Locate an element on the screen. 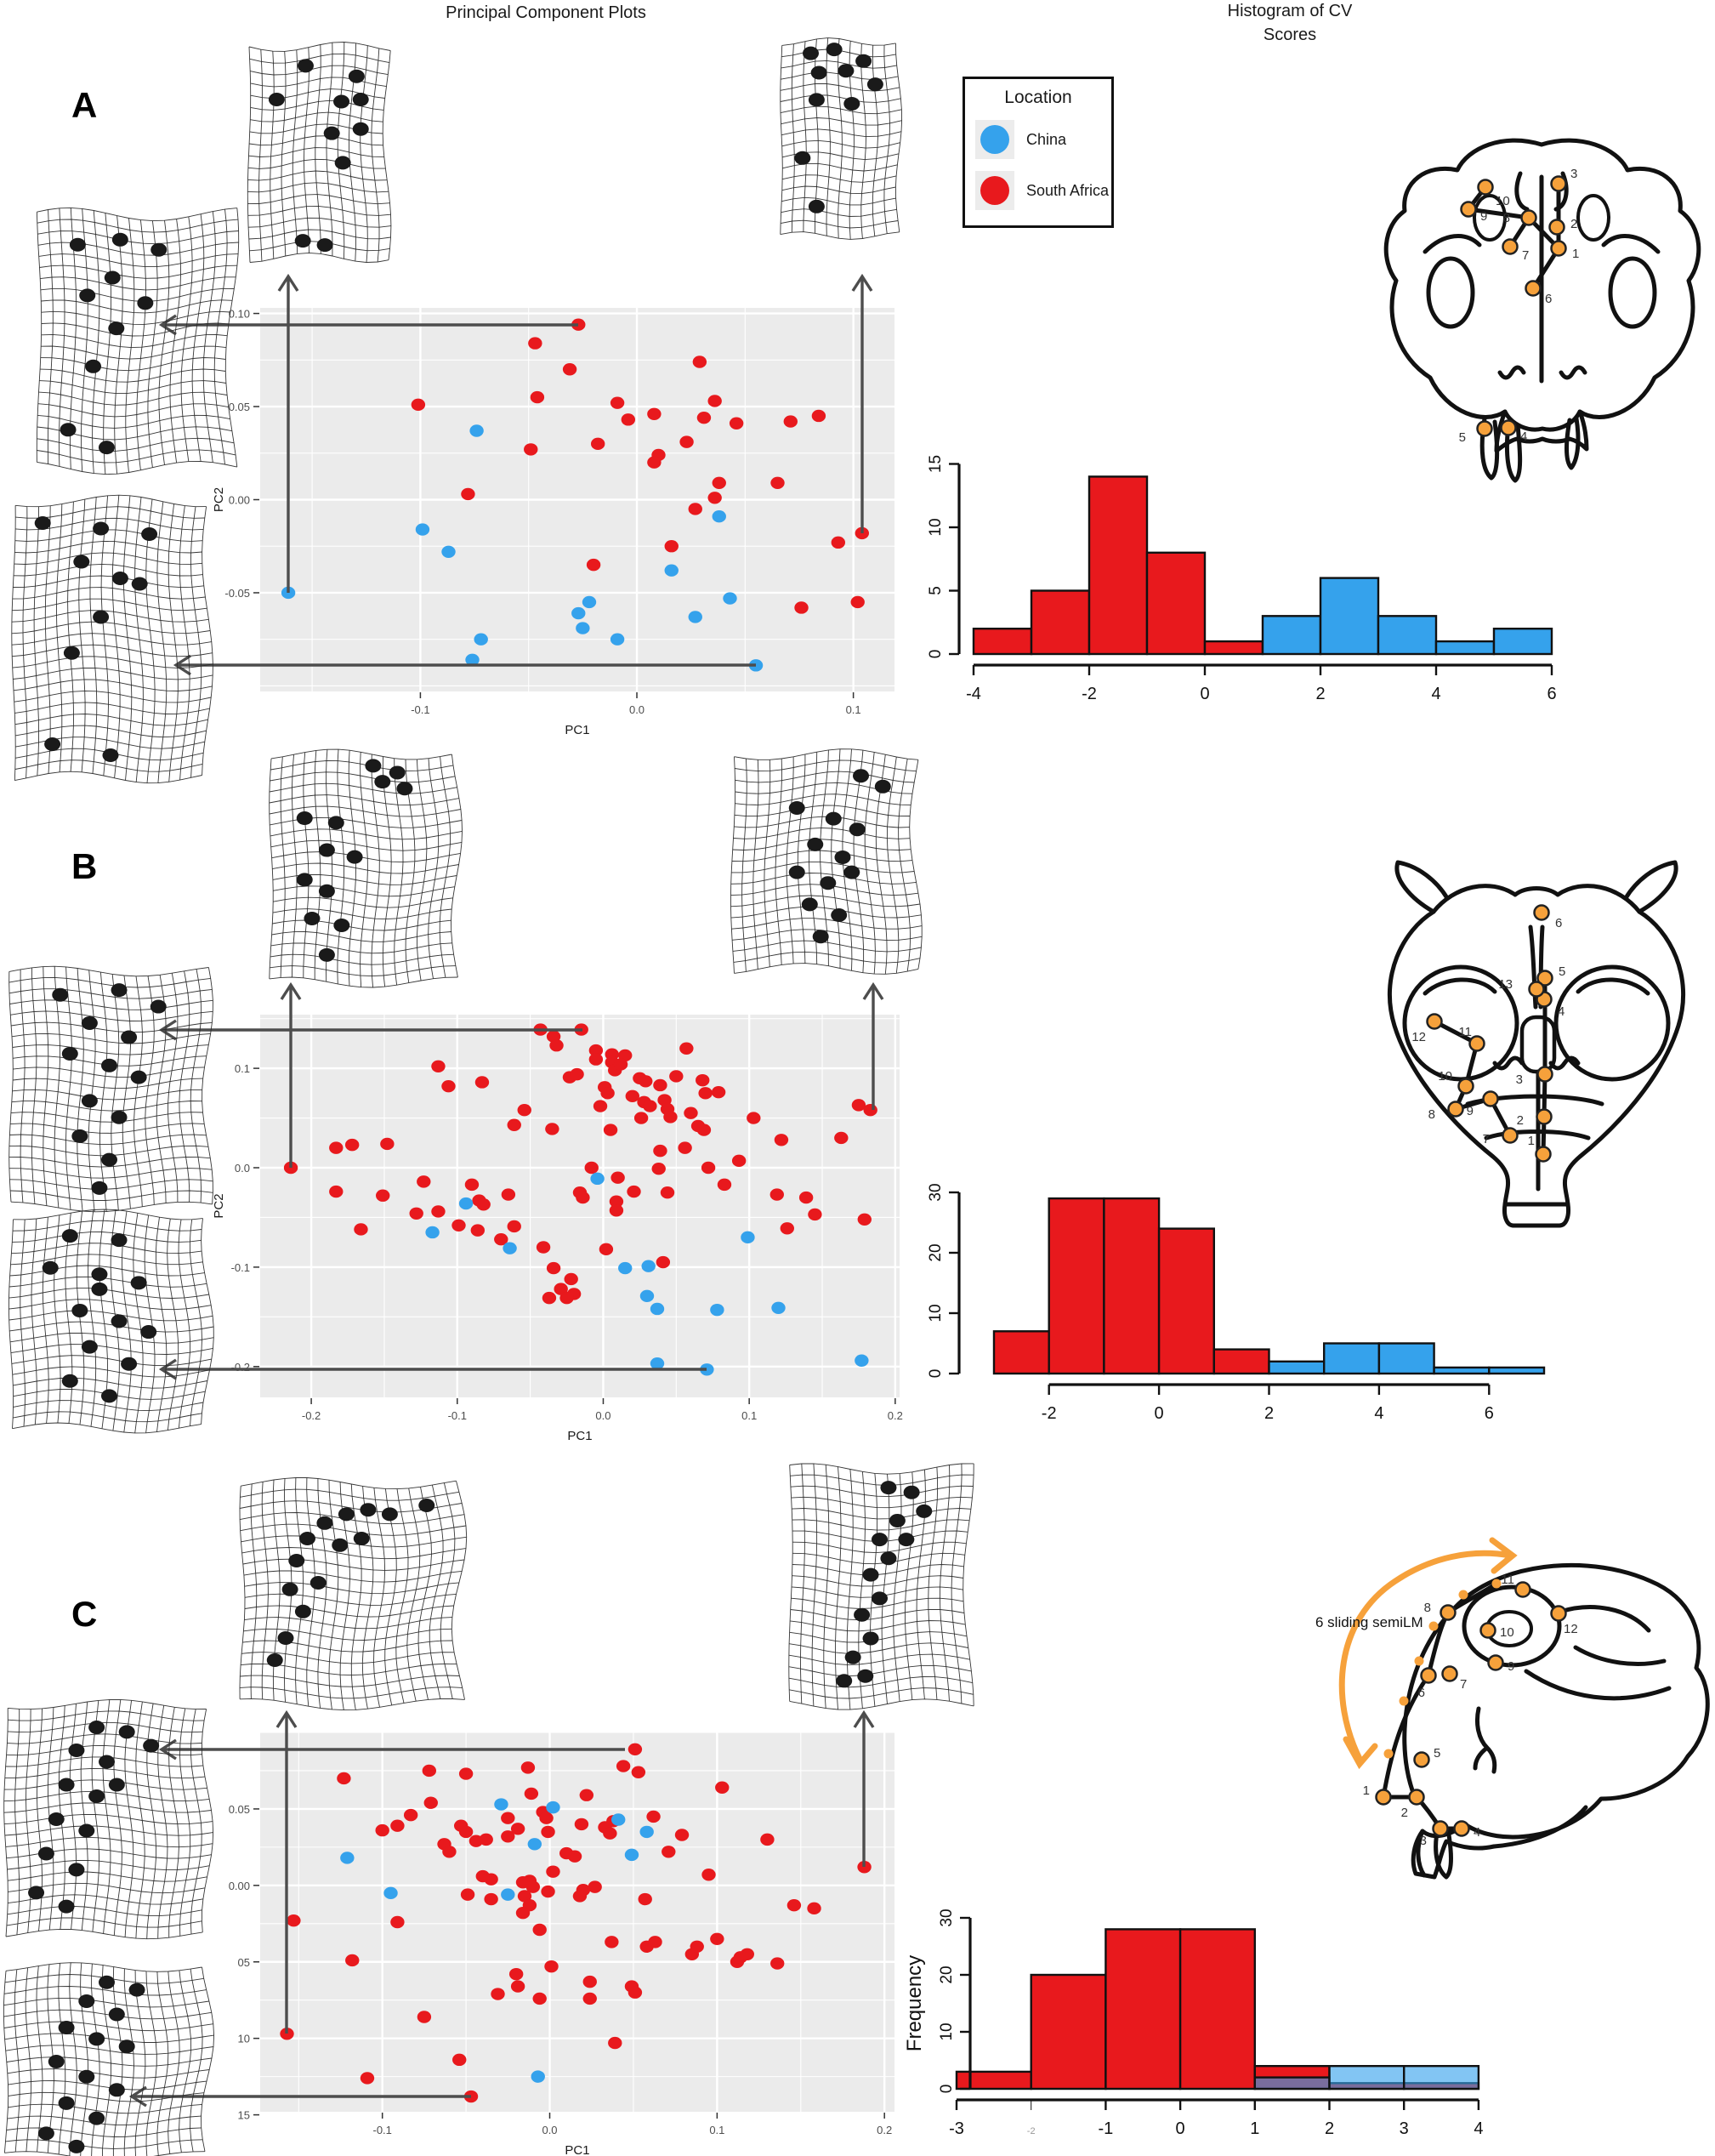  label-text: PC2 is located at coordinates (219, 499).